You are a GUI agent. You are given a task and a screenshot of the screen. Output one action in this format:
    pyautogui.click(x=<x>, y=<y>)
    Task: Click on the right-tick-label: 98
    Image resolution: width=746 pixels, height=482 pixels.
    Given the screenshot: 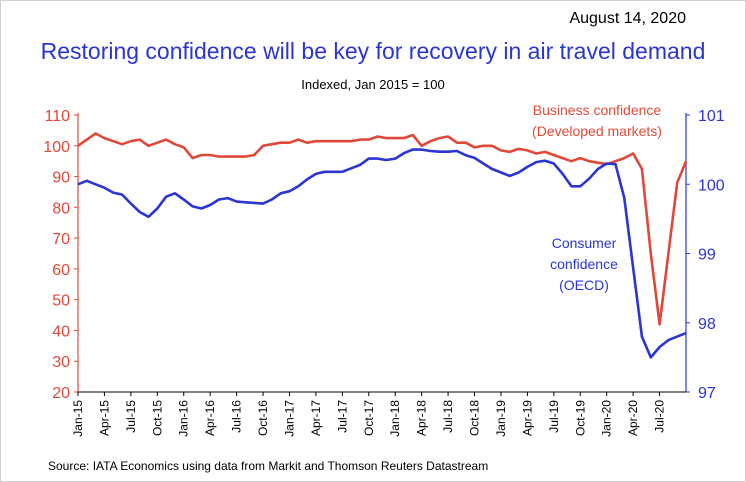 What is the action you would take?
    pyautogui.click(x=707, y=324)
    